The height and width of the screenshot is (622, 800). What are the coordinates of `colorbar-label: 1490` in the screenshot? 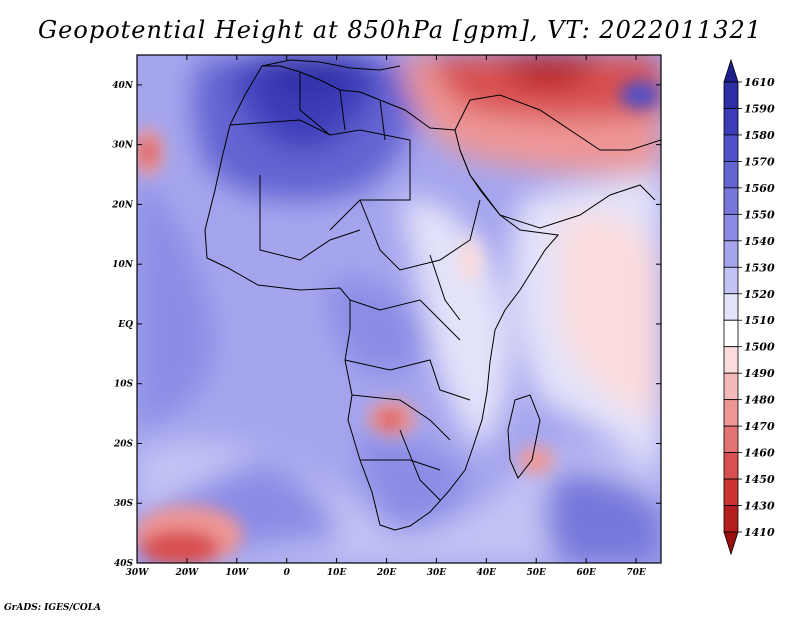 It's located at (759, 373).